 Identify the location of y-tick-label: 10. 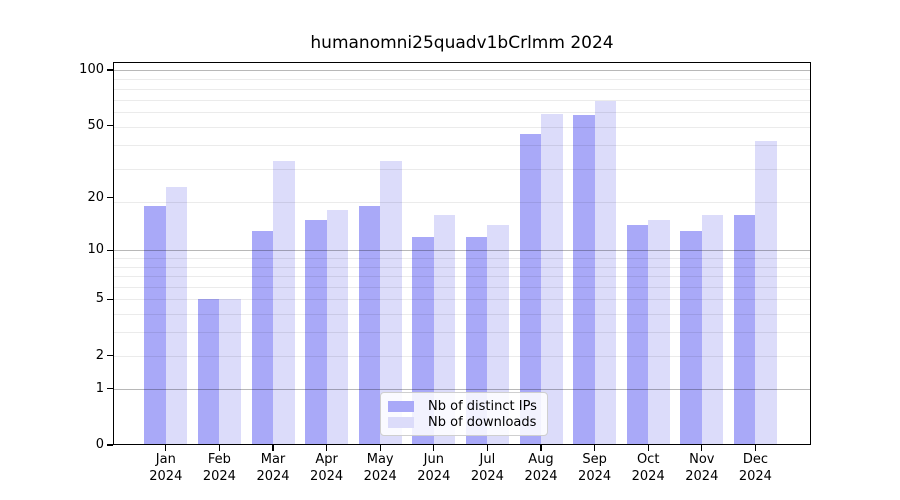
(95, 250).